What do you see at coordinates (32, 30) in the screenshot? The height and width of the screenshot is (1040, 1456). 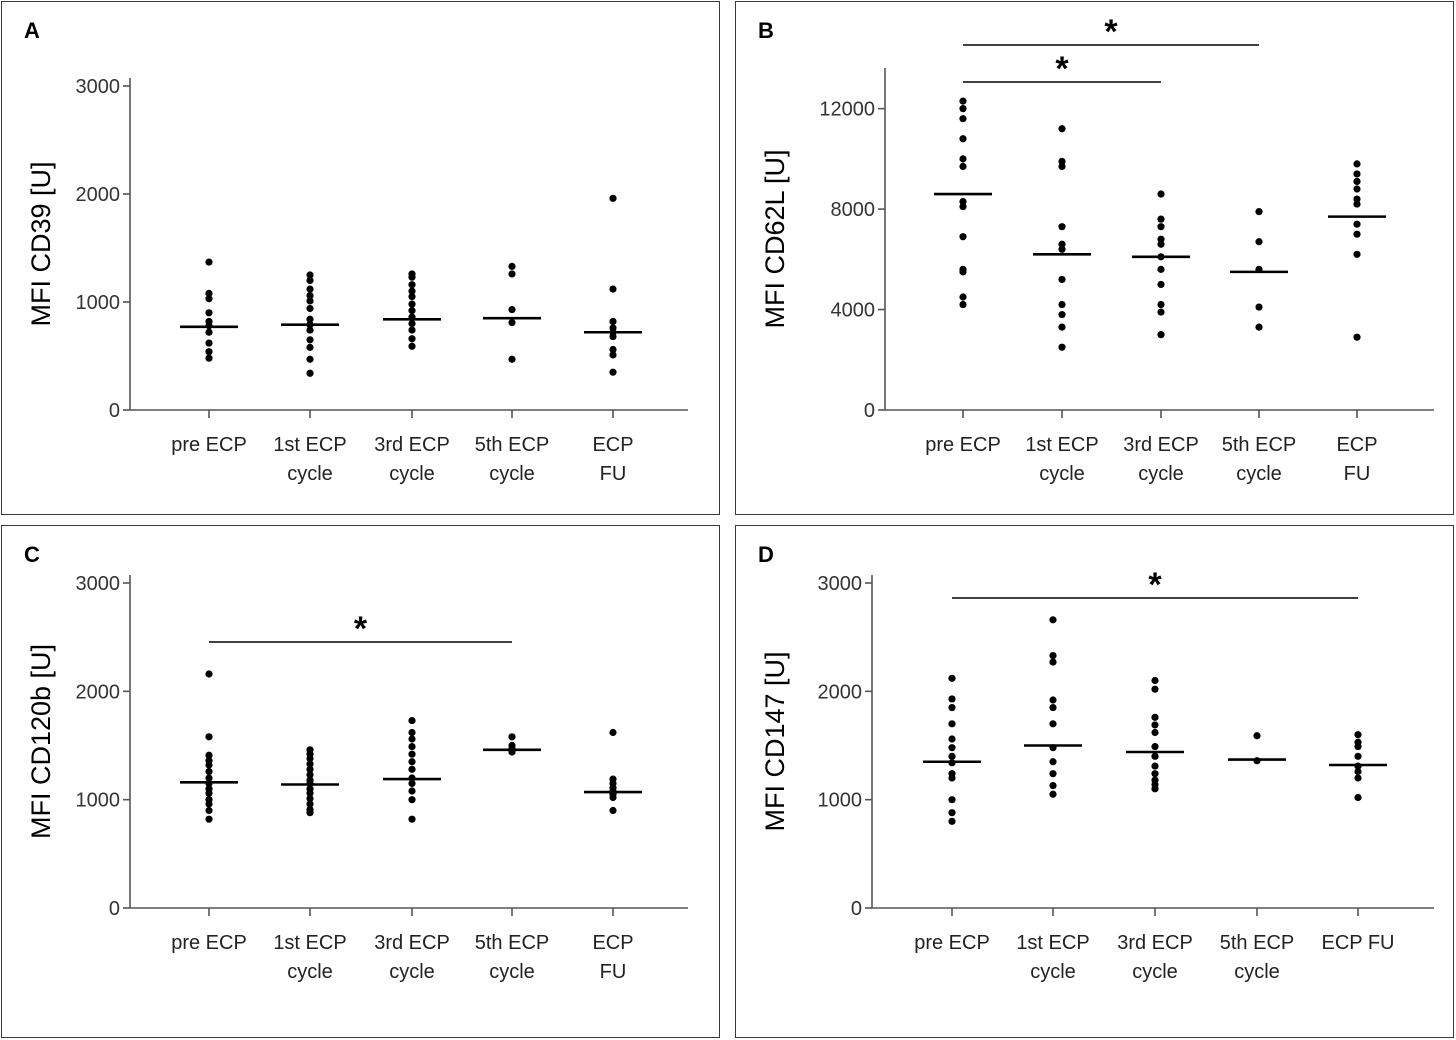 I see `panel-letter: A` at bounding box center [32, 30].